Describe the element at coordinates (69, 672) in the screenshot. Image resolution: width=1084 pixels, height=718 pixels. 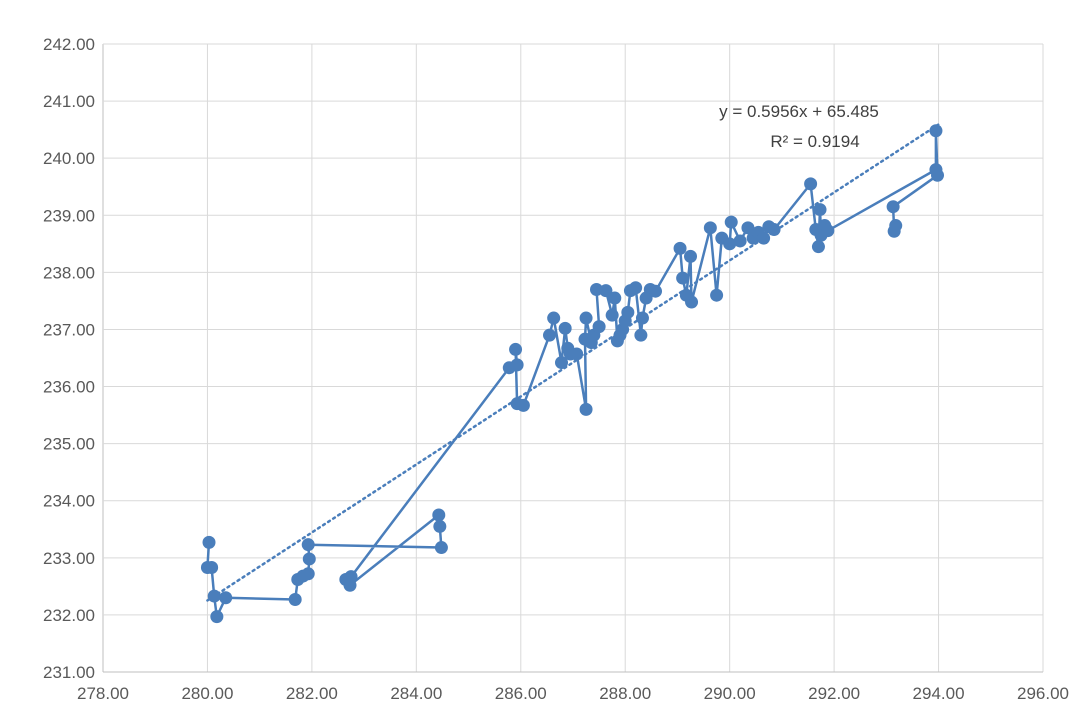
I see `y-tick-label: 231.00` at that location.